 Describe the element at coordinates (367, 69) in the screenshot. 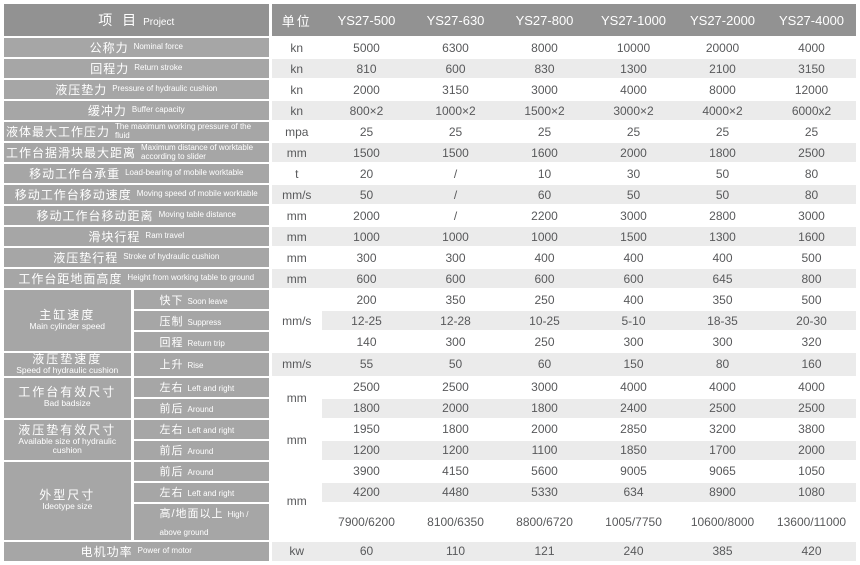

I see `spec-value-cell: 810` at that location.